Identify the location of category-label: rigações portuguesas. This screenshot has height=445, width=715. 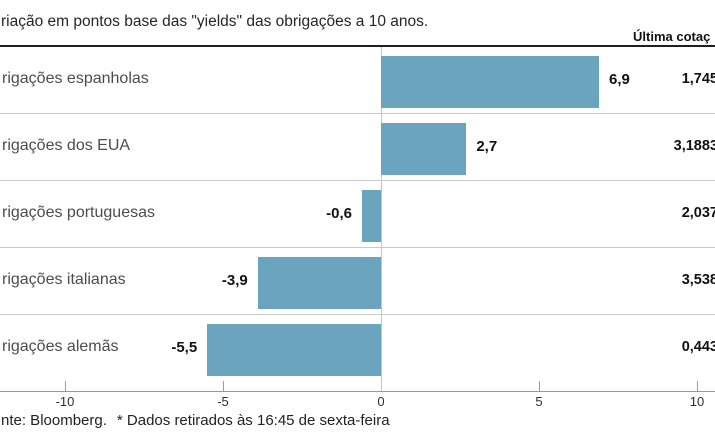
(78, 212).